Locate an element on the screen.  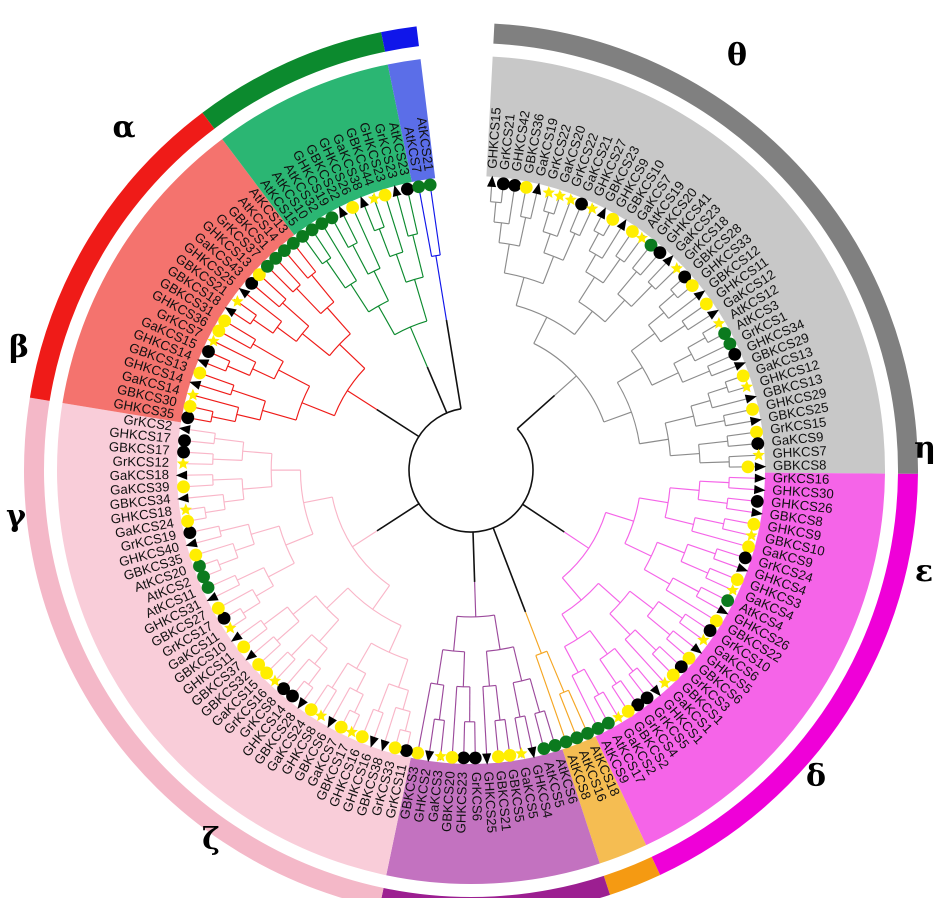
tip-marker-circle-black is located at coordinates (515, 185).